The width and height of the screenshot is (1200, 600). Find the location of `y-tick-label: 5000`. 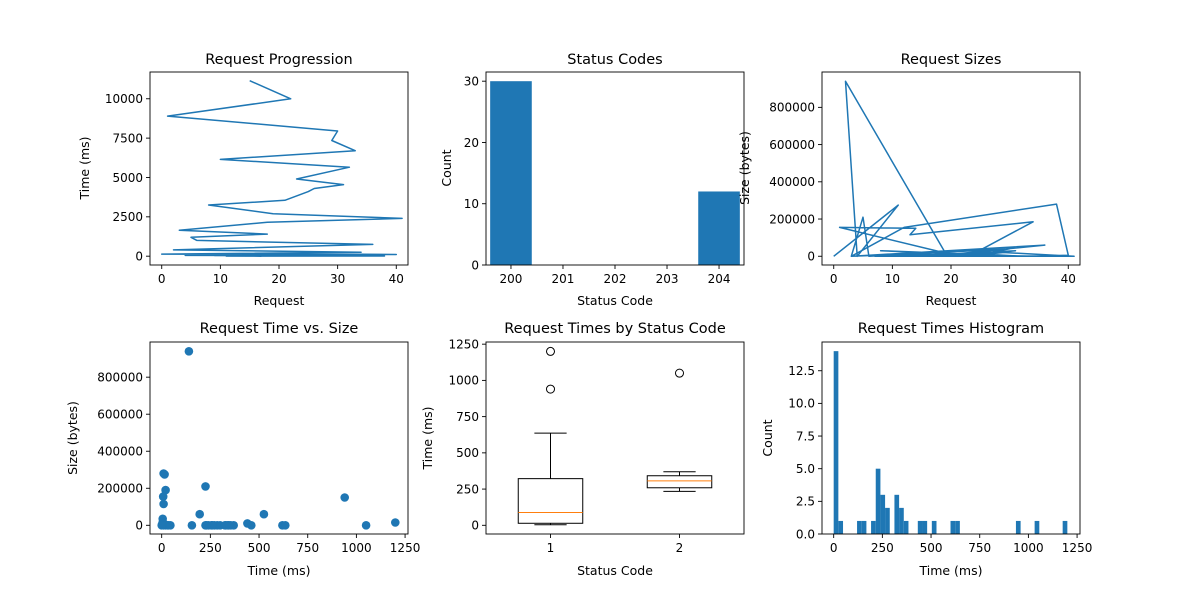

y-tick-label: 5000 is located at coordinates (127, 178).